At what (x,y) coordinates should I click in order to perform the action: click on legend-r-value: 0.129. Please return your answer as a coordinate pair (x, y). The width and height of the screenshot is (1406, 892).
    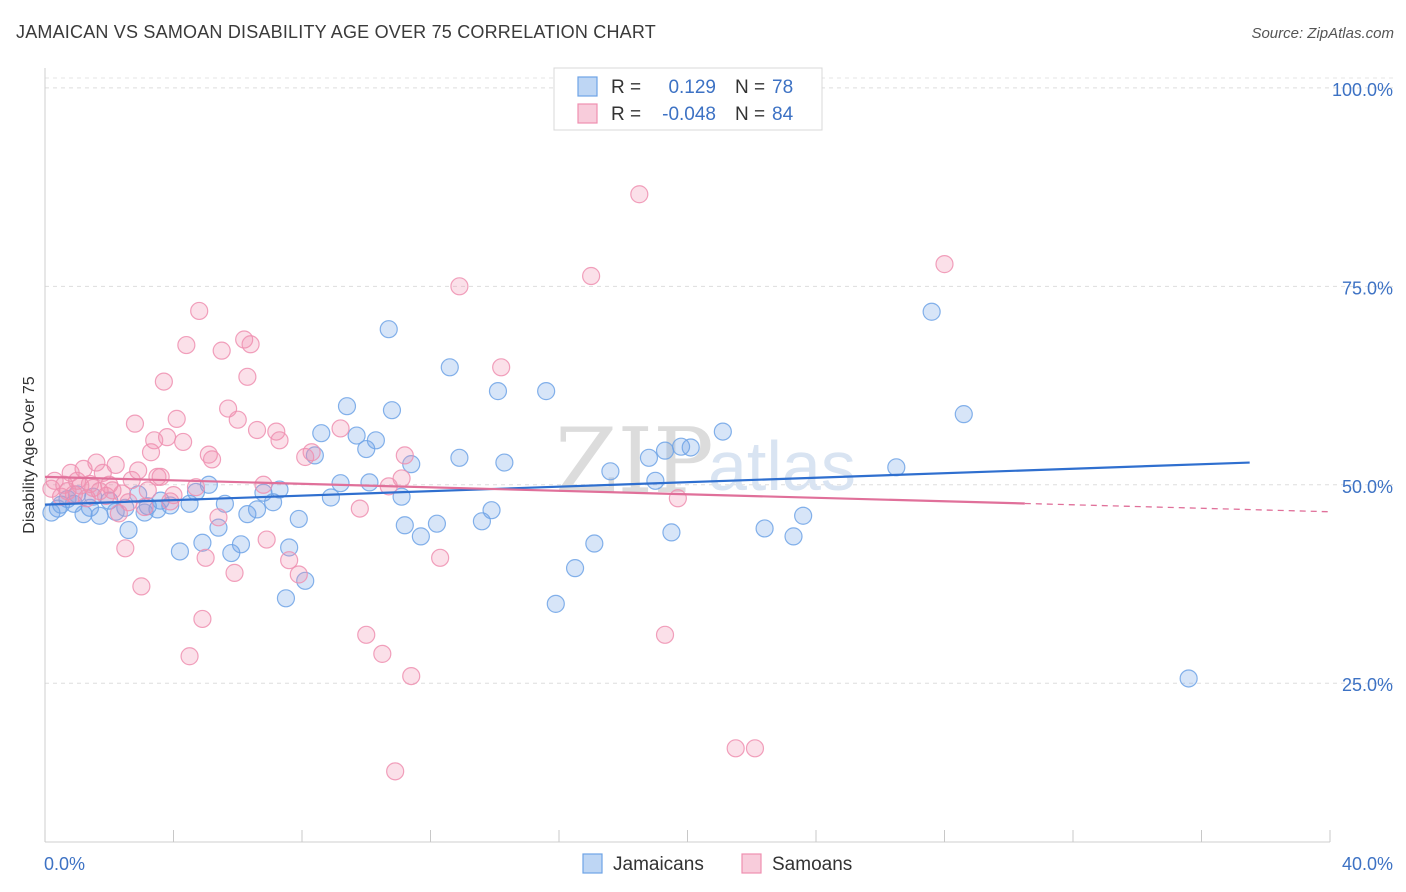
    Looking at the image, I should click on (692, 87).